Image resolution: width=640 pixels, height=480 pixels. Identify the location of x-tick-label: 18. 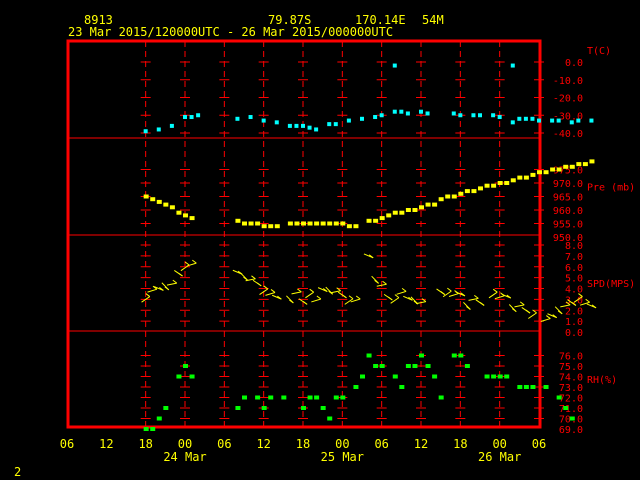
(303, 444).